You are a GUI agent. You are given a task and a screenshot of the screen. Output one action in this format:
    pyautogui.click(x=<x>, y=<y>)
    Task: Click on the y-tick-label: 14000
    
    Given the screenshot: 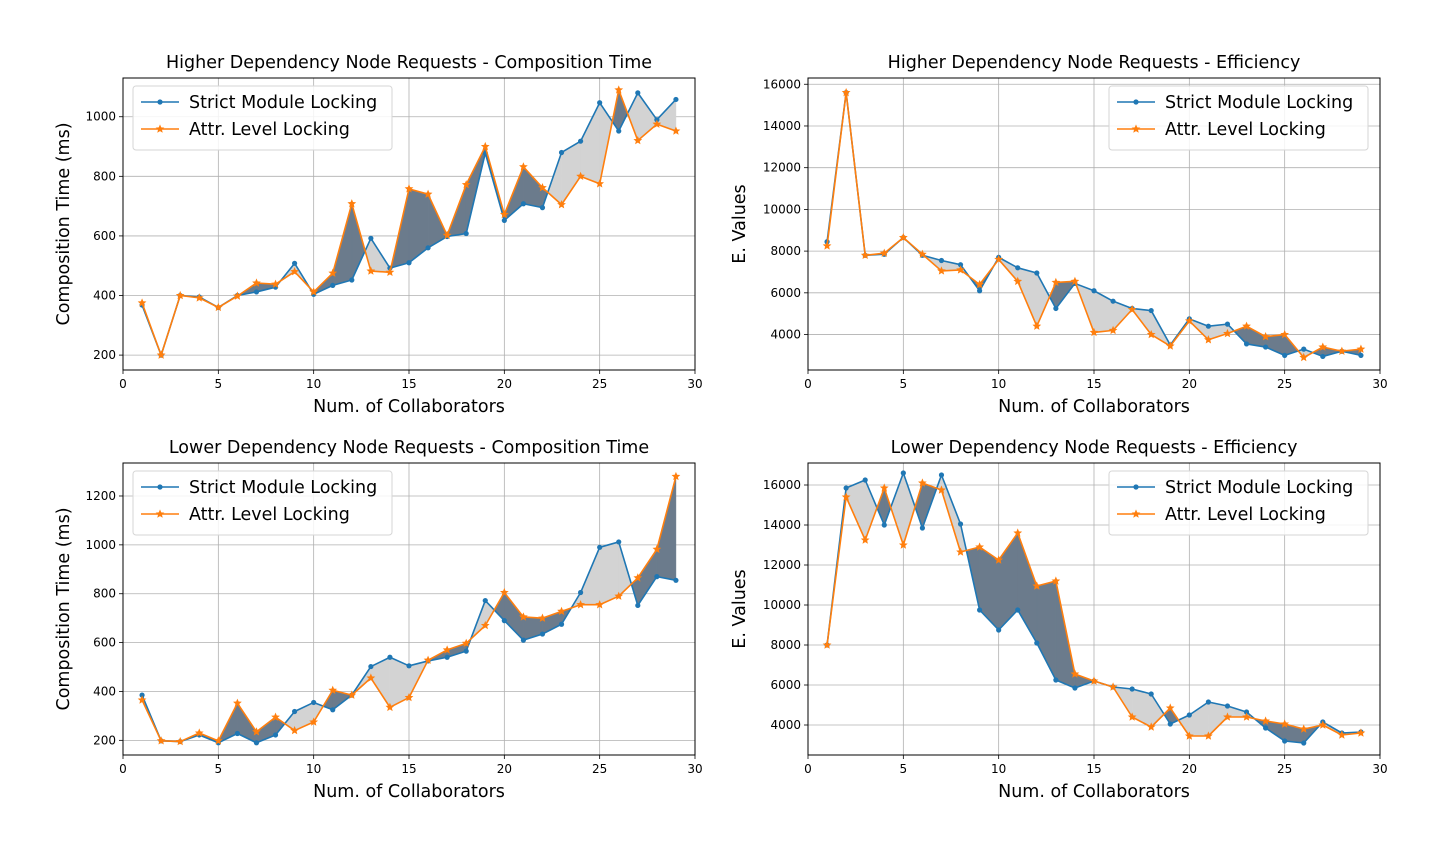 What is the action you would take?
    pyautogui.click(x=782, y=126)
    